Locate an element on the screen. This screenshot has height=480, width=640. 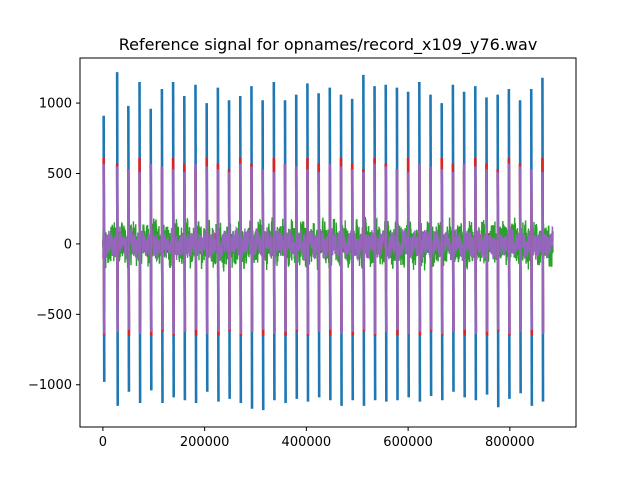
y-tick-label-4: 1000 is located at coordinates (55, 104).